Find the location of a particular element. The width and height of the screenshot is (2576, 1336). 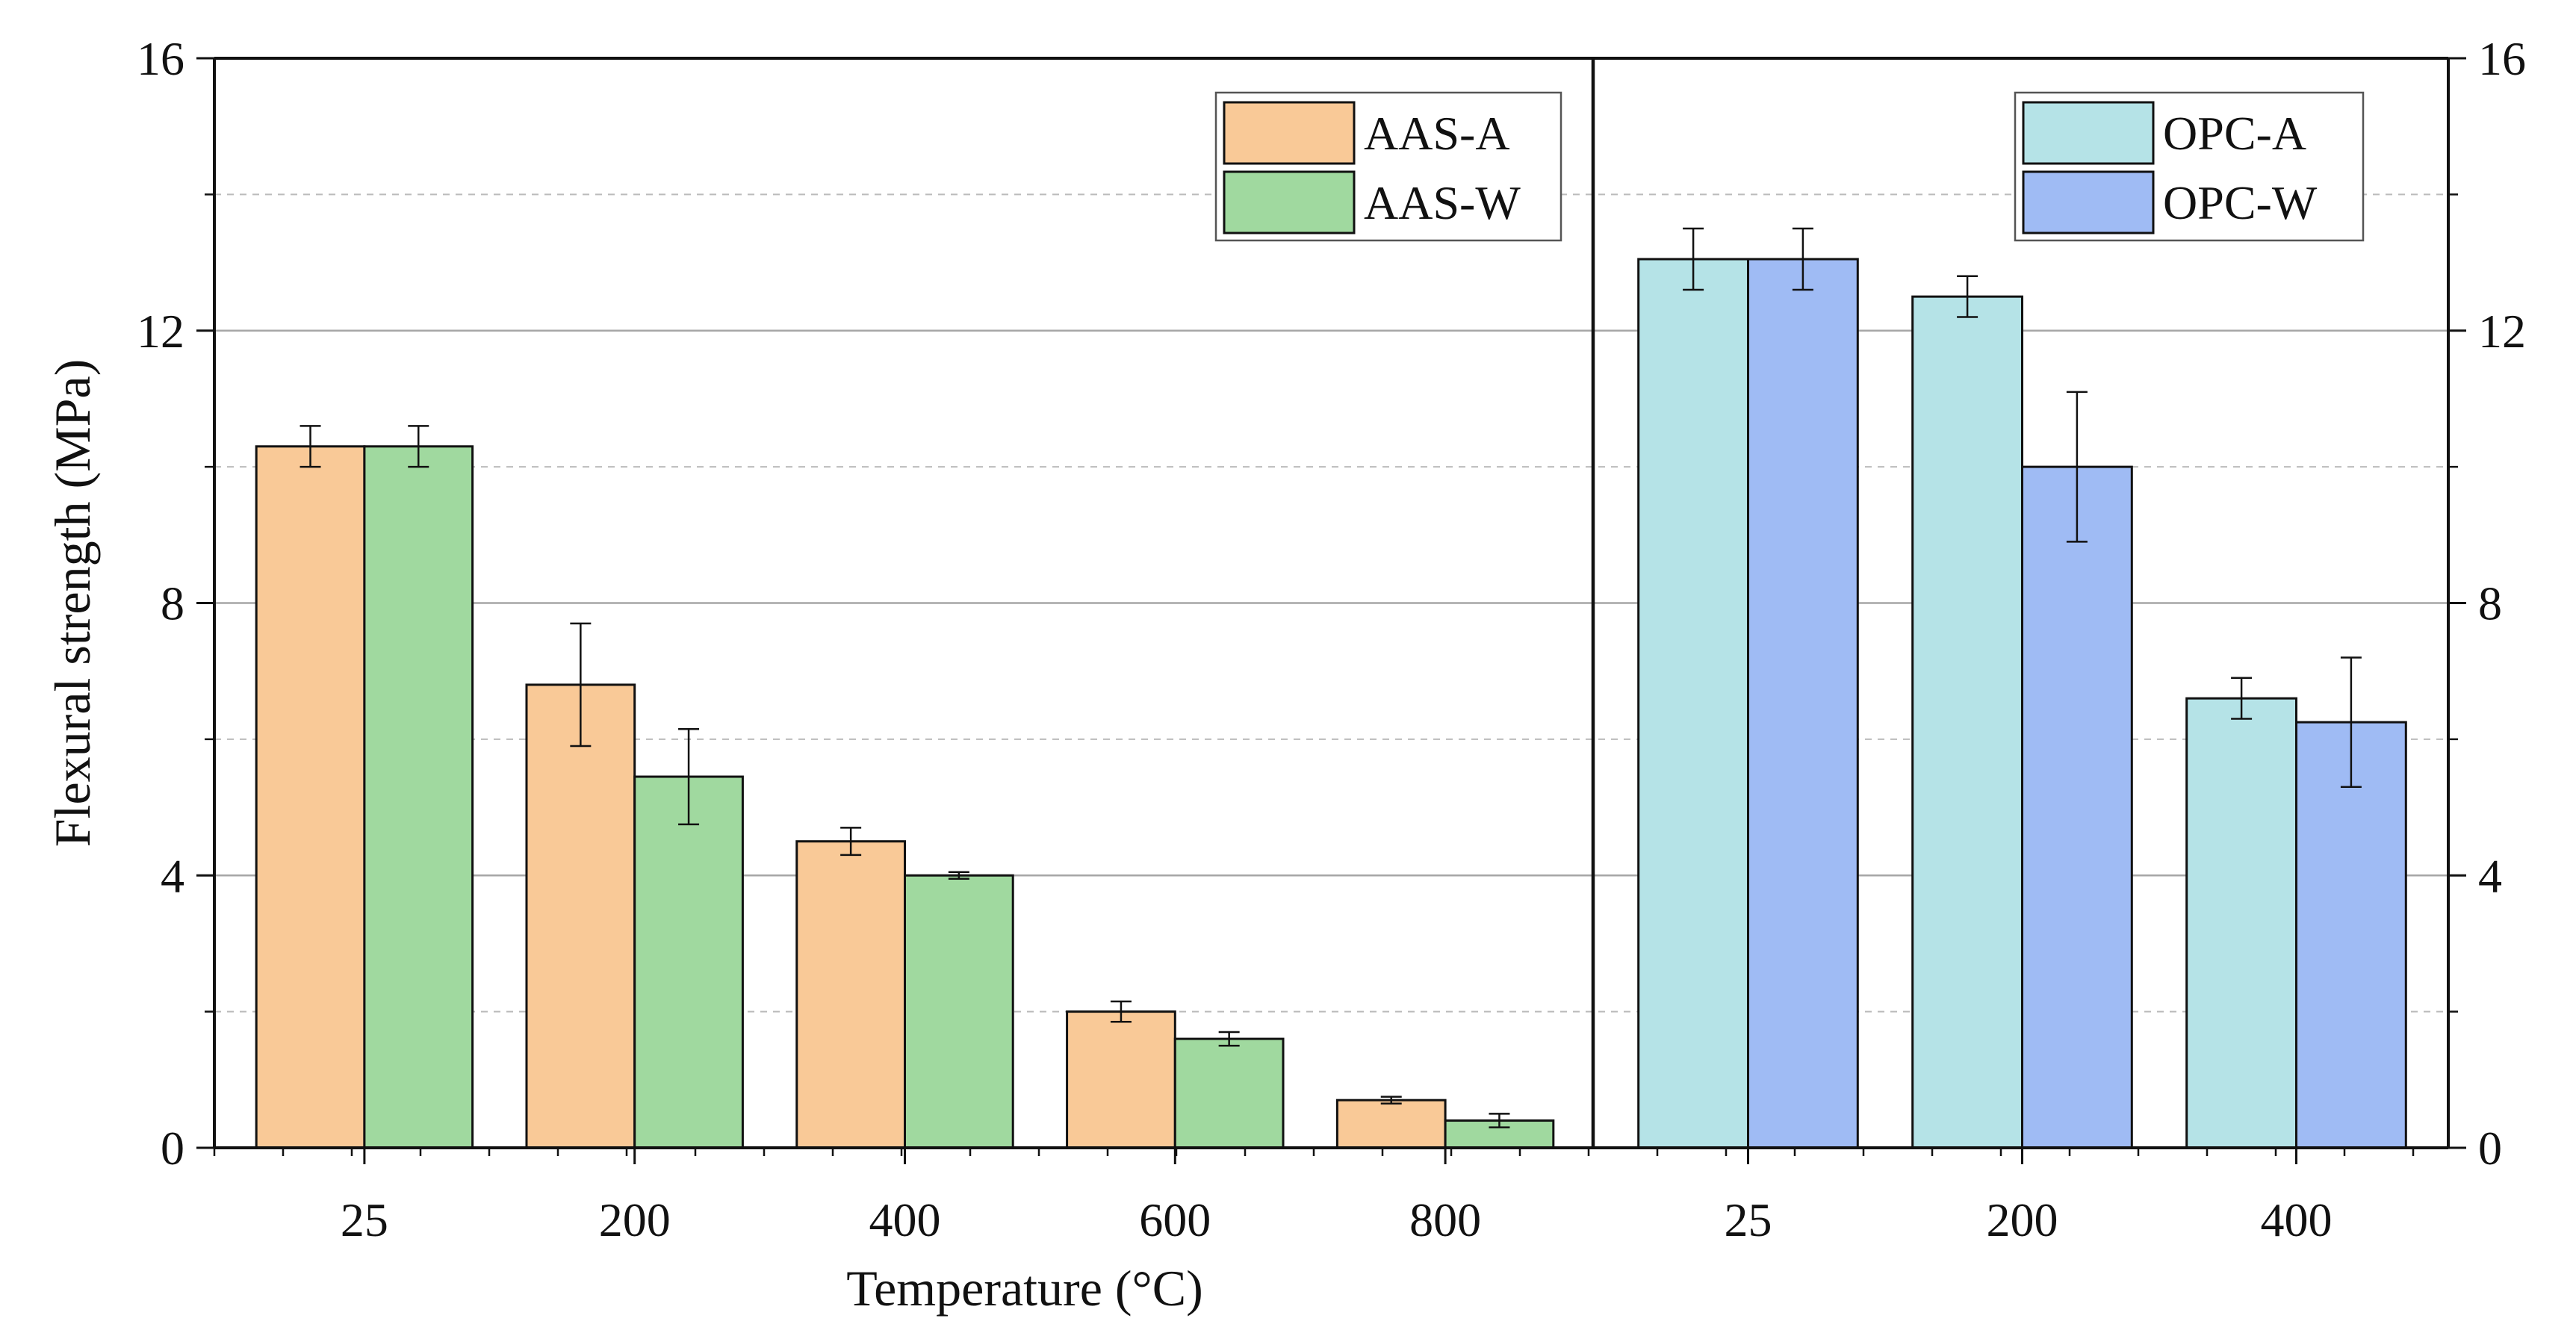

y-tick-label-left: 4 is located at coordinates (173, 875).